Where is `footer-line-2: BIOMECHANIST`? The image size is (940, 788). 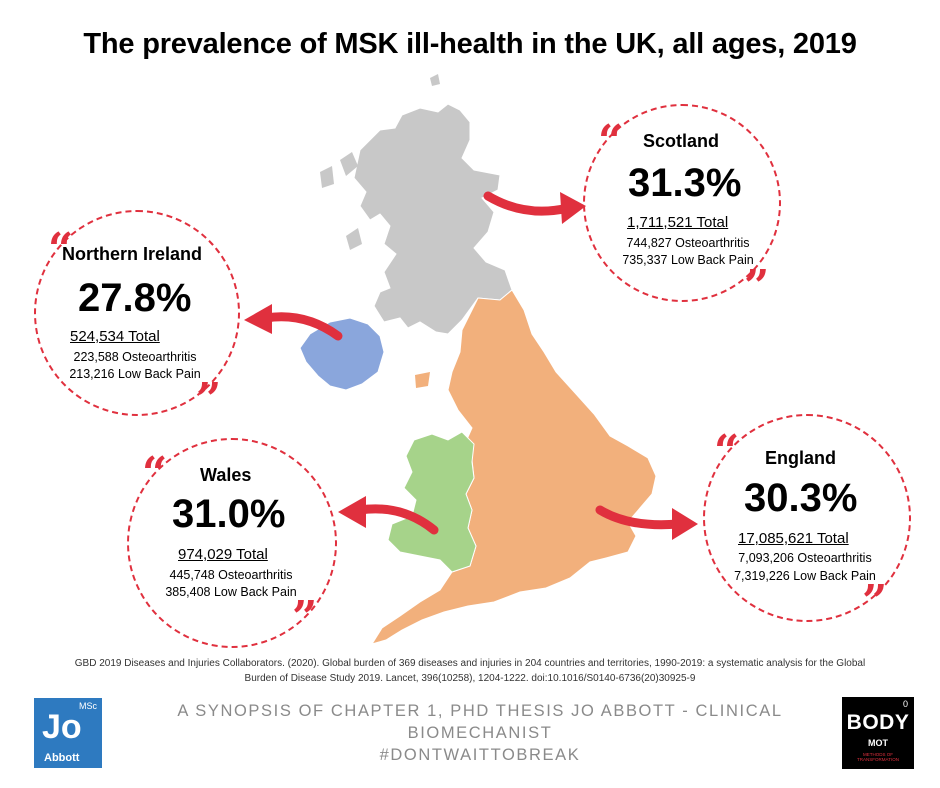 footer-line-2: BIOMECHANIST is located at coordinates (480, 733).